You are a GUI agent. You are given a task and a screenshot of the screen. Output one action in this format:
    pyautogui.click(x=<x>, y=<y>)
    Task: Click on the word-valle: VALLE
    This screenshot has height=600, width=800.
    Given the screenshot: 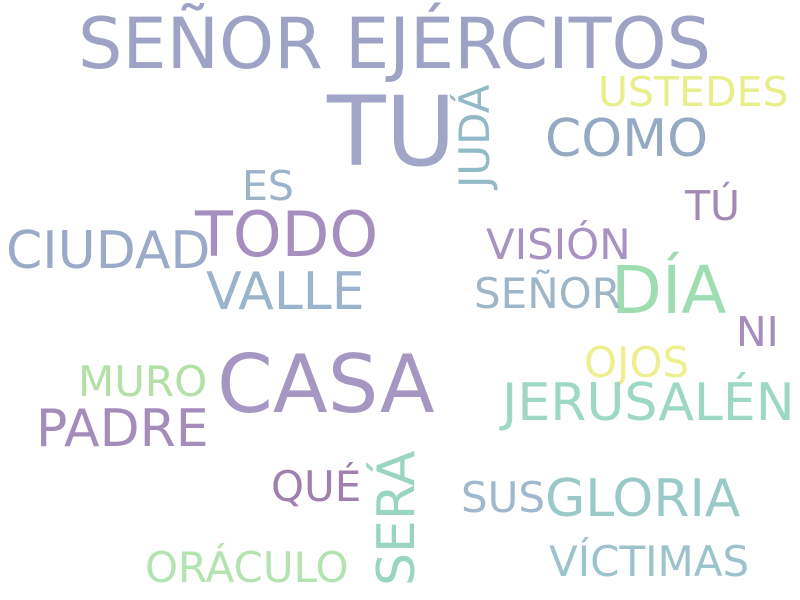 What is the action you would take?
    pyautogui.click(x=285, y=292)
    